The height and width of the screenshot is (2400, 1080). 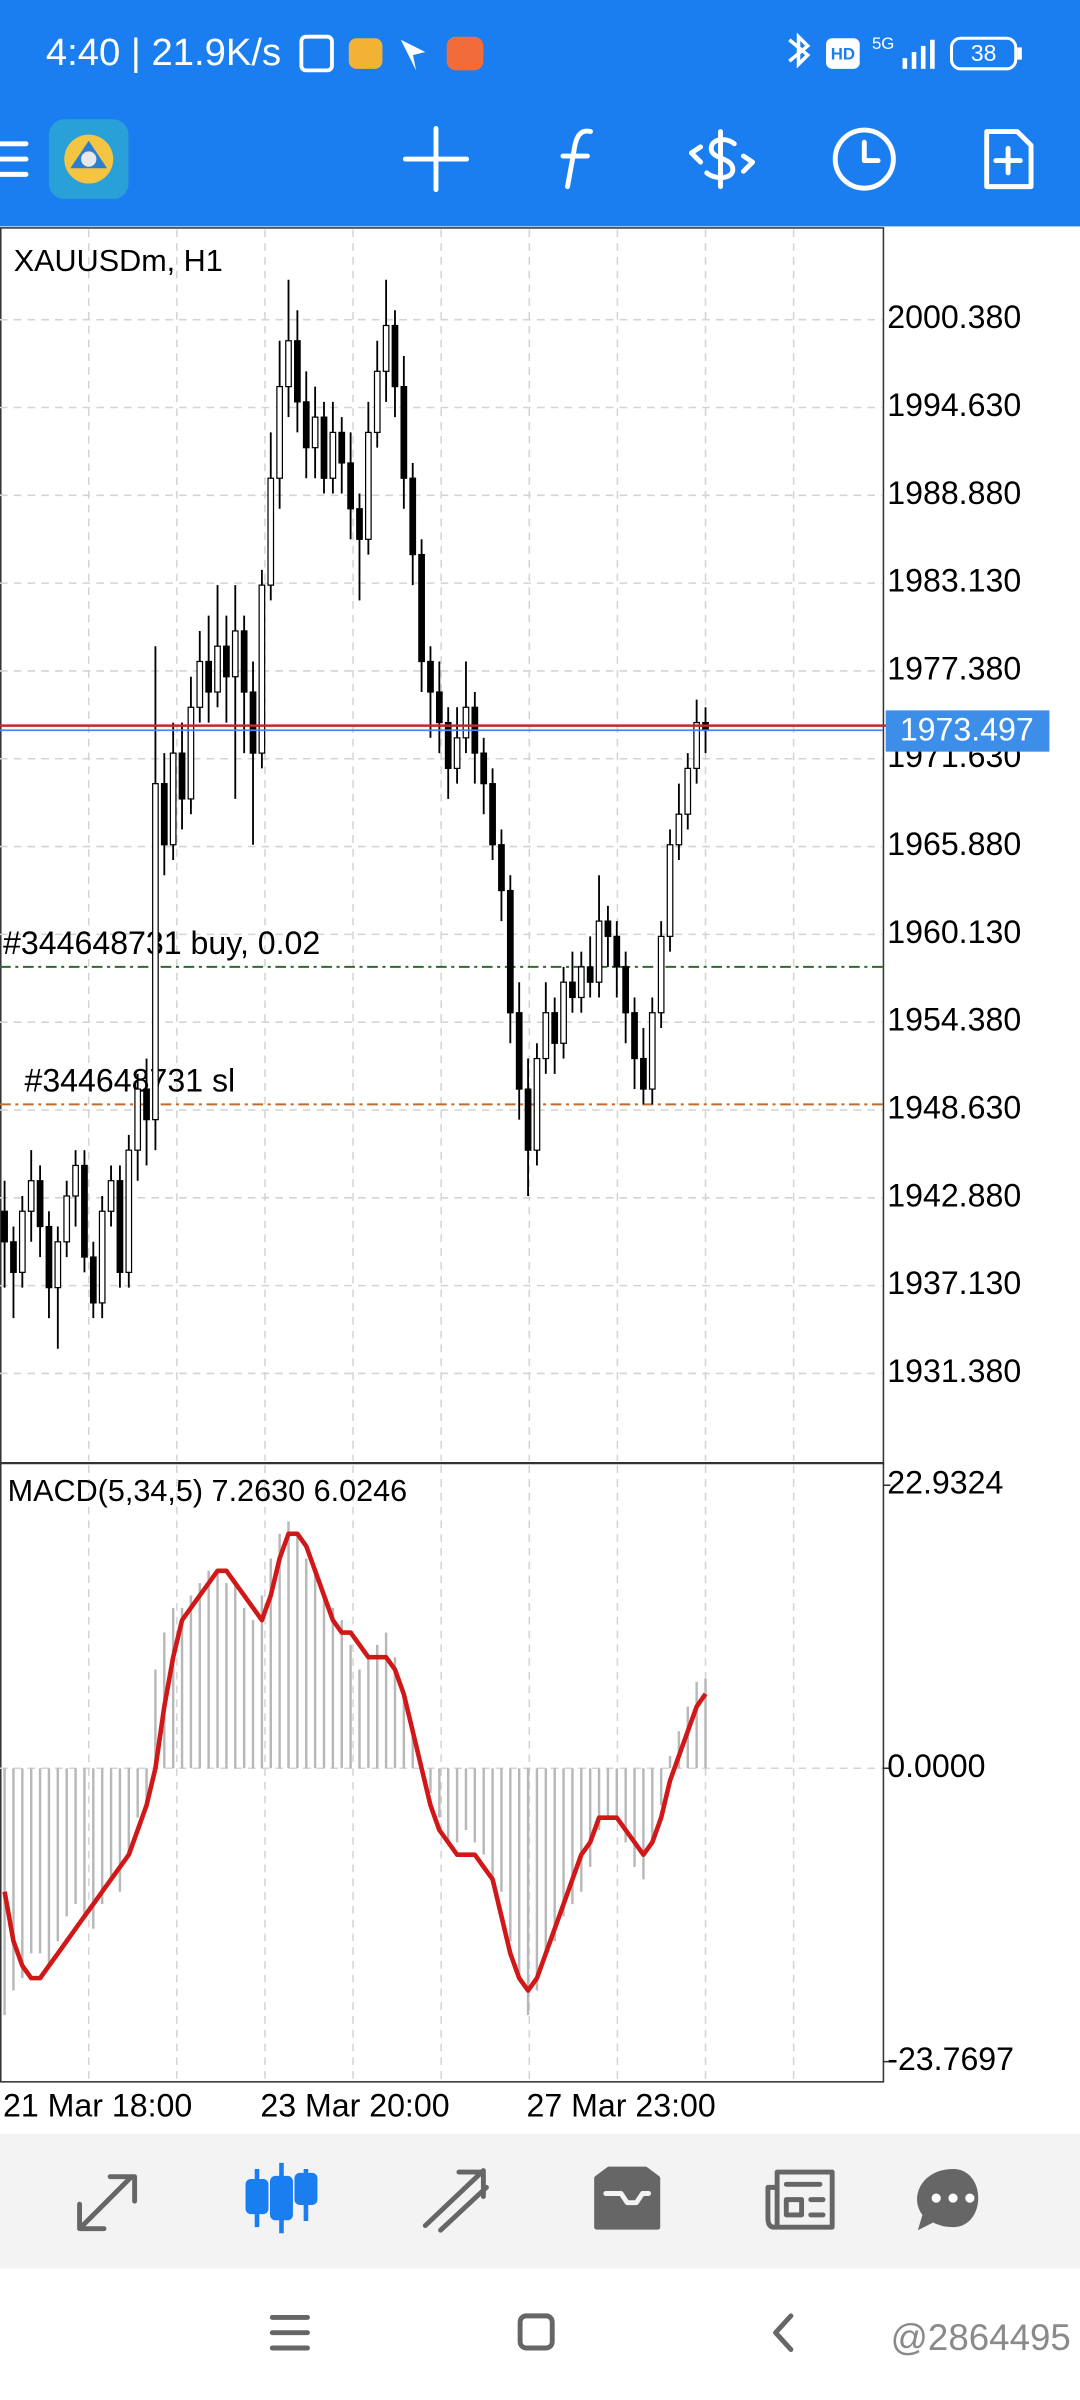 What do you see at coordinates (954, 317) in the screenshot?
I see `y-tick-label: 2000.380` at bounding box center [954, 317].